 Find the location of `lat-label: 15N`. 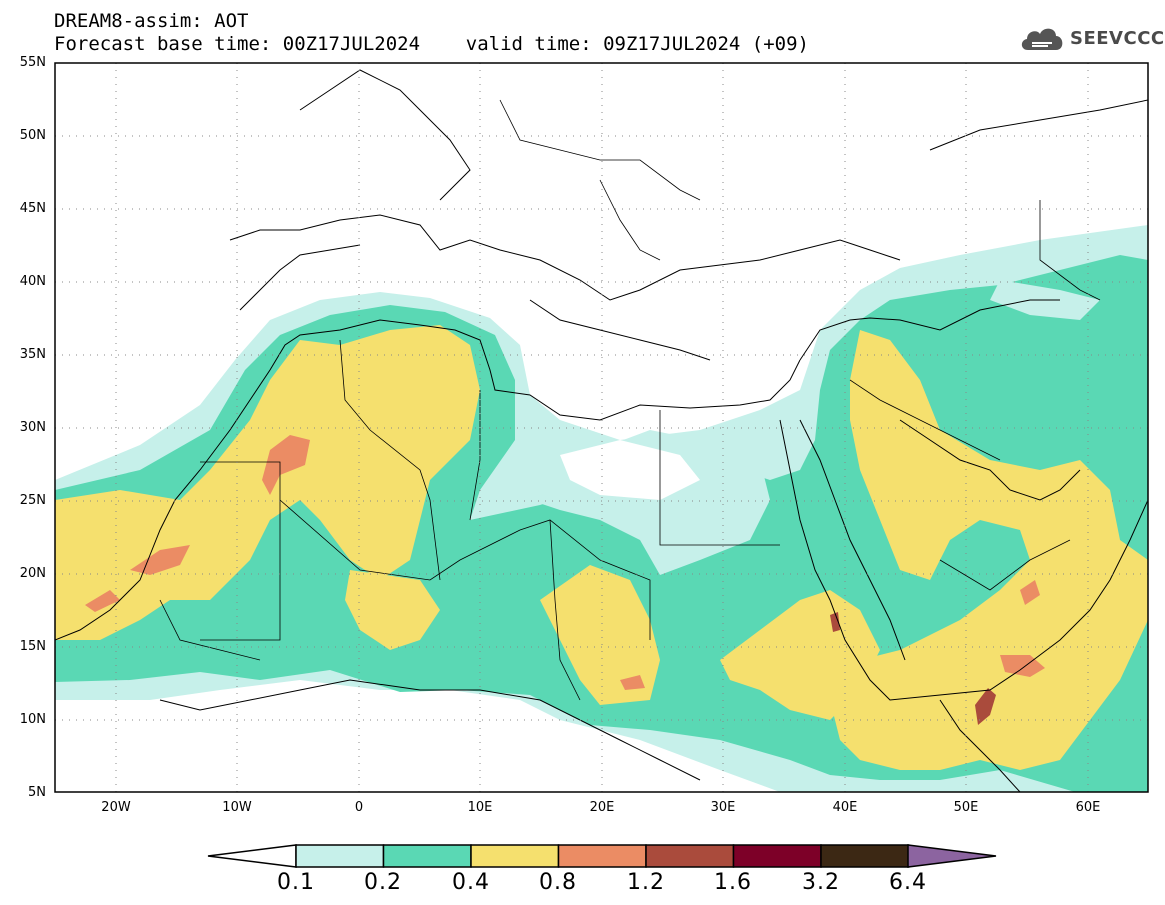

lat-label: 15N is located at coordinates (32, 646).